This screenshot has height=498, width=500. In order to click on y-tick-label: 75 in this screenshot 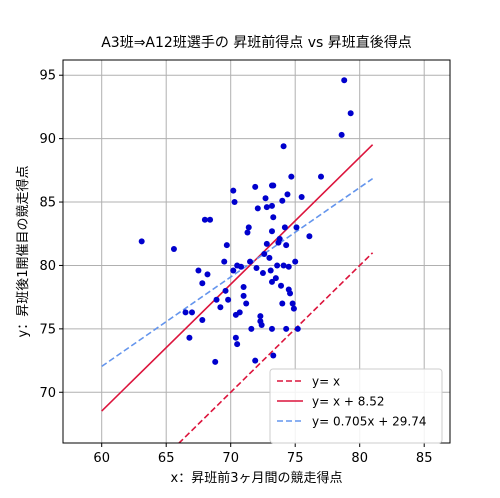, I will do `click(47, 329)`.